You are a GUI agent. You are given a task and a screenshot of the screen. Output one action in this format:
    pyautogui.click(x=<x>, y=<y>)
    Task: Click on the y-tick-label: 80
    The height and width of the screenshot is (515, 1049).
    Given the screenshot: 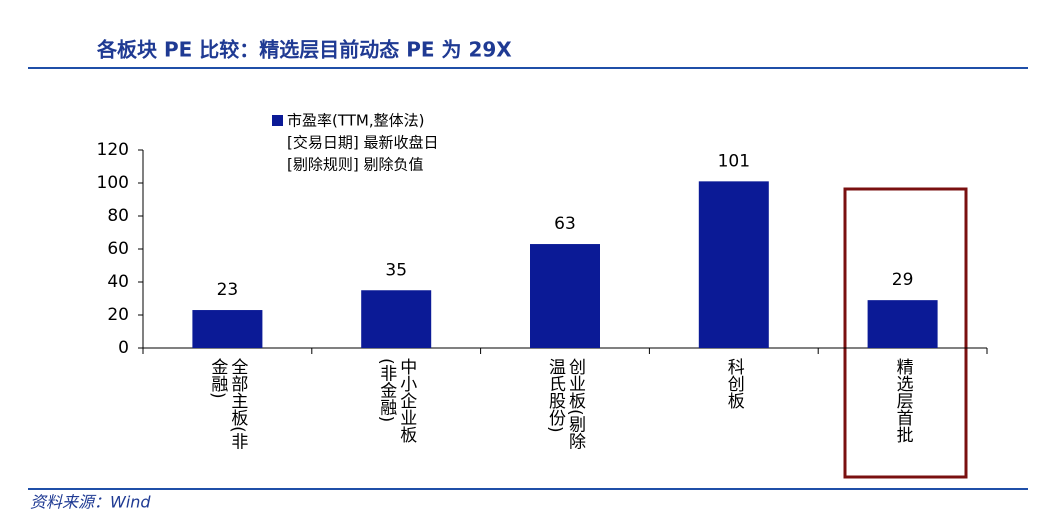 What is the action you would take?
    pyautogui.click(x=118, y=216)
    